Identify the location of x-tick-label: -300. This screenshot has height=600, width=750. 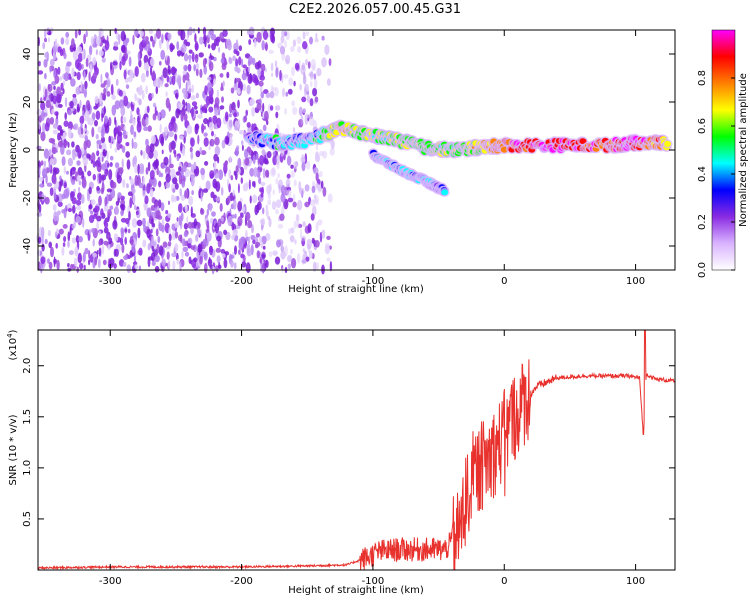
(110, 581).